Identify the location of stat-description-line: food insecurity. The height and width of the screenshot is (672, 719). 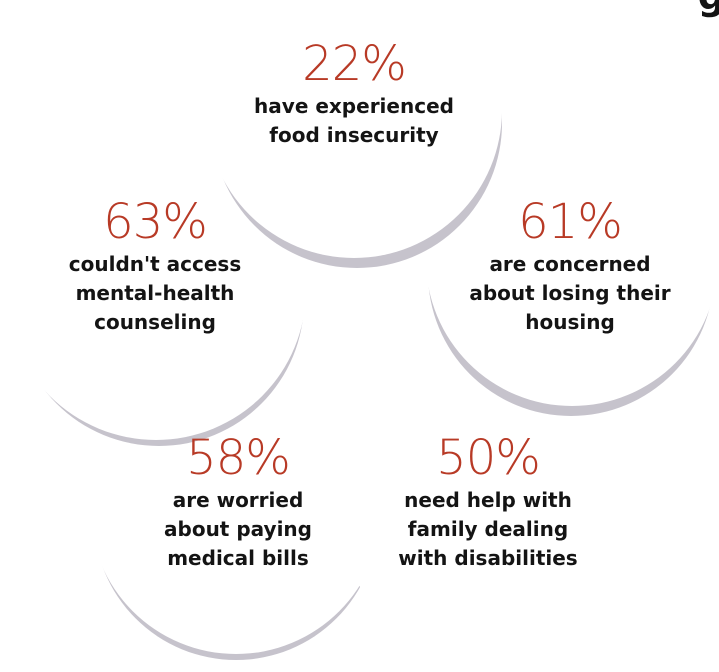
(354, 135).